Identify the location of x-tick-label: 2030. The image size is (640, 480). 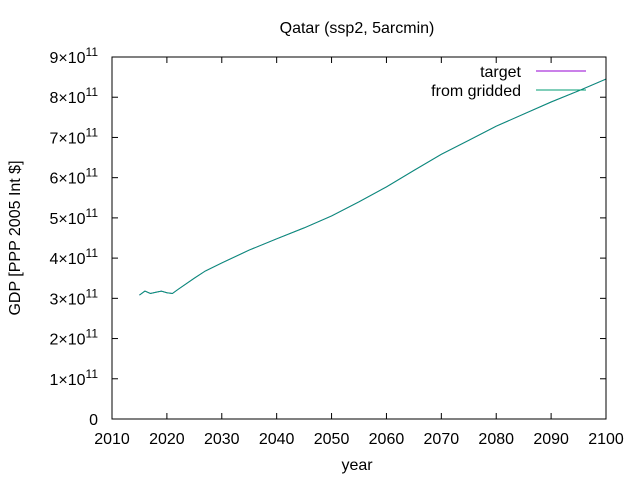
(222, 439).